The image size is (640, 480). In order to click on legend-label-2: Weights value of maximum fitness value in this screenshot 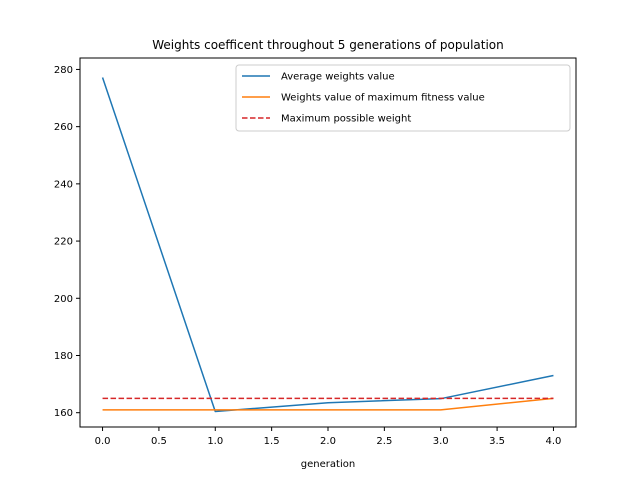, I will do `click(383, 98)`.